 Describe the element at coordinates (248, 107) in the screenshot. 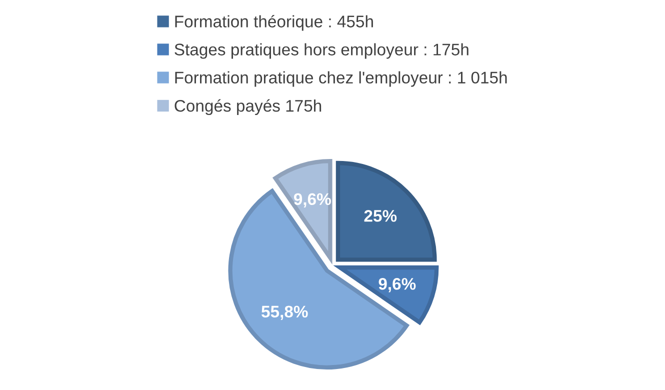

I see `legend-label: Congés payés 175h` at that location.